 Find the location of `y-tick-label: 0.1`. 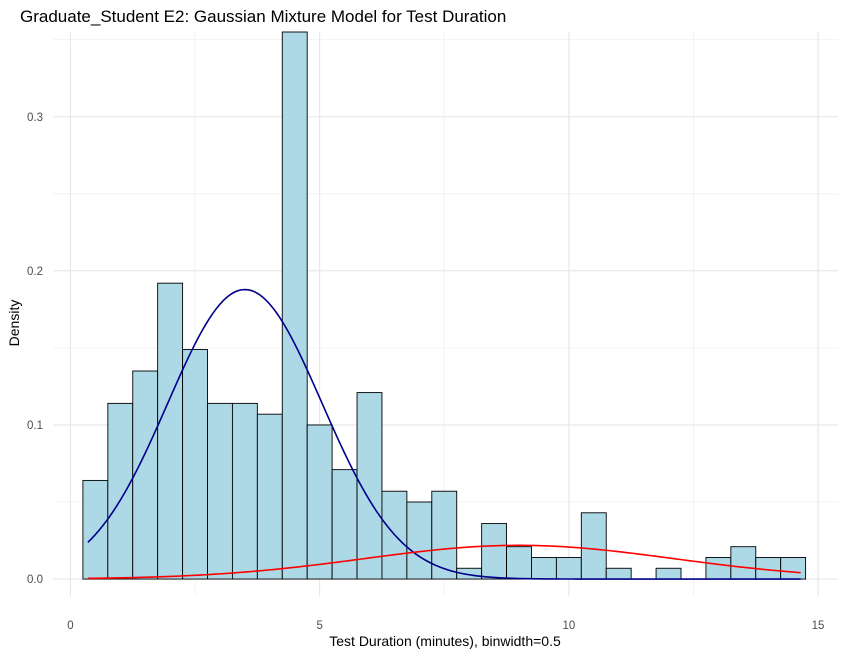

y-tick-label: 0.1 is located at coordinates (35, 426).